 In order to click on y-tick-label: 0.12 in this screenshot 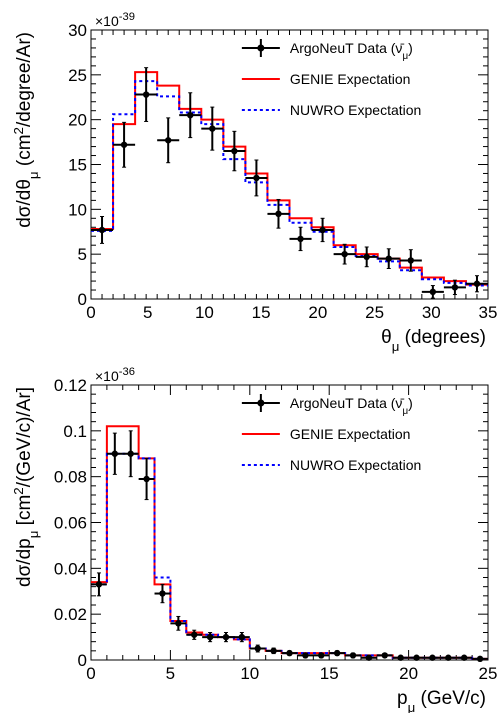, I will do `click(70, 385)`.